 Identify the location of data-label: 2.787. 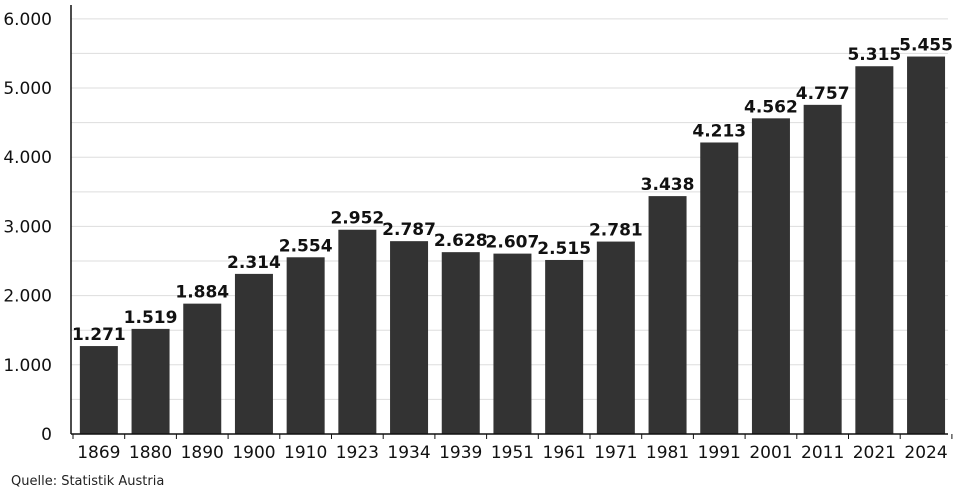
(409, 230).